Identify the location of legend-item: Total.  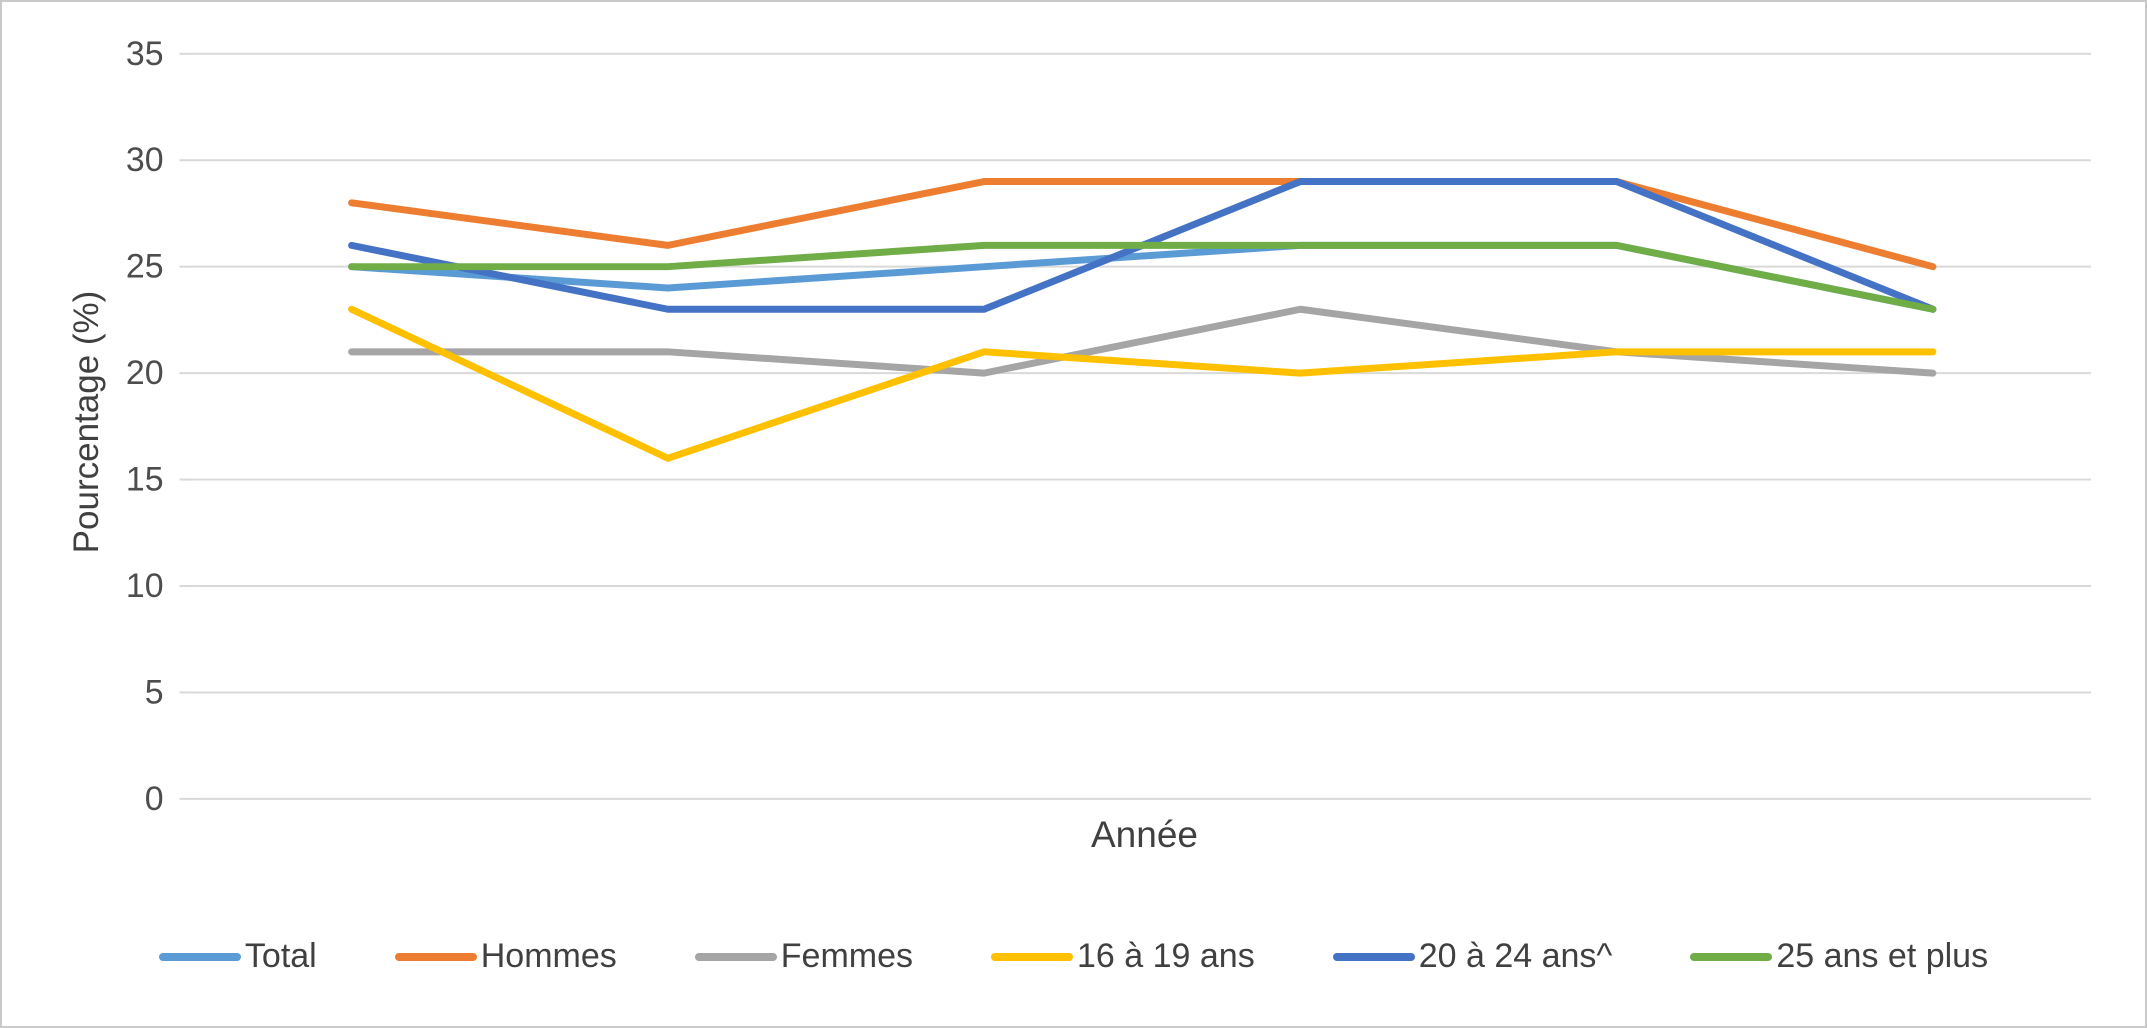
(237, 956).